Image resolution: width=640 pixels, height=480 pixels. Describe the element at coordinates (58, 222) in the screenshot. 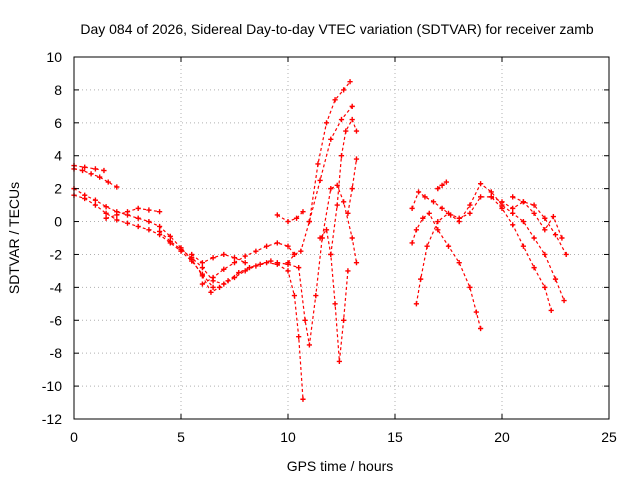

I see `y-tick-label: 0` at that location.